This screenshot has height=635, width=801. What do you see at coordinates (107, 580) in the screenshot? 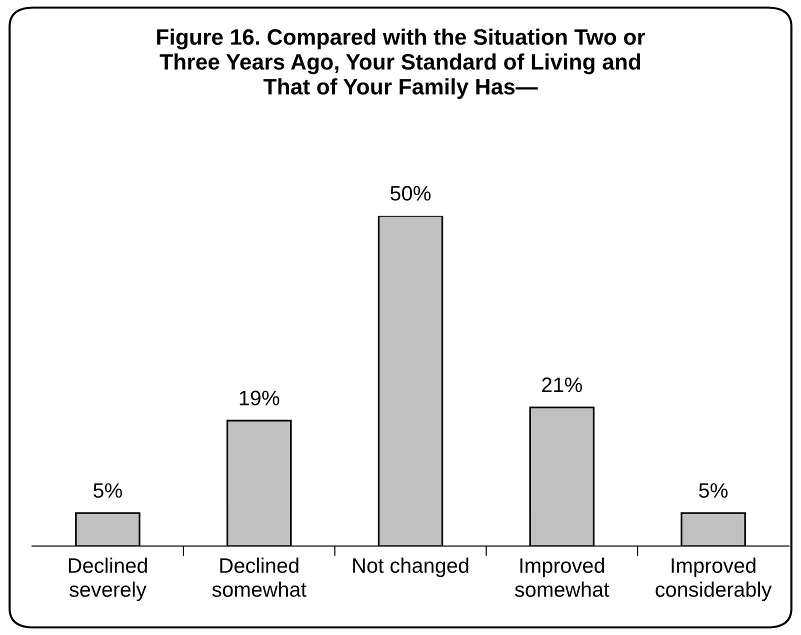
I see `x-tick-label: Declined severely` at bounding box center [107, 580].